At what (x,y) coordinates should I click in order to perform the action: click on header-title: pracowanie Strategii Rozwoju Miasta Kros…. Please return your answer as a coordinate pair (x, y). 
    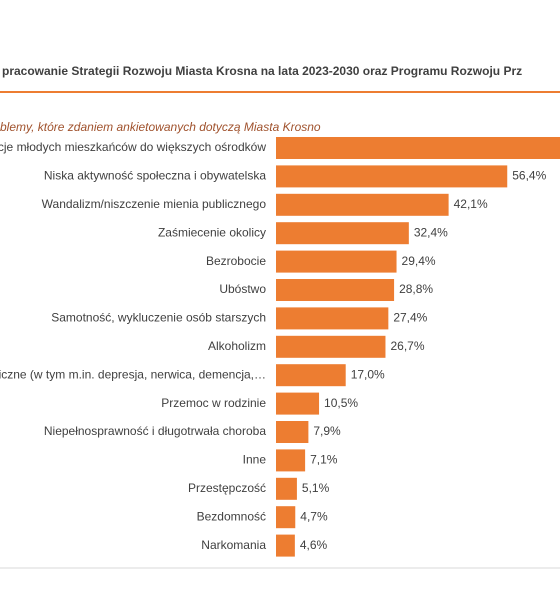
    Looking at the image, I should click on (262, 71).